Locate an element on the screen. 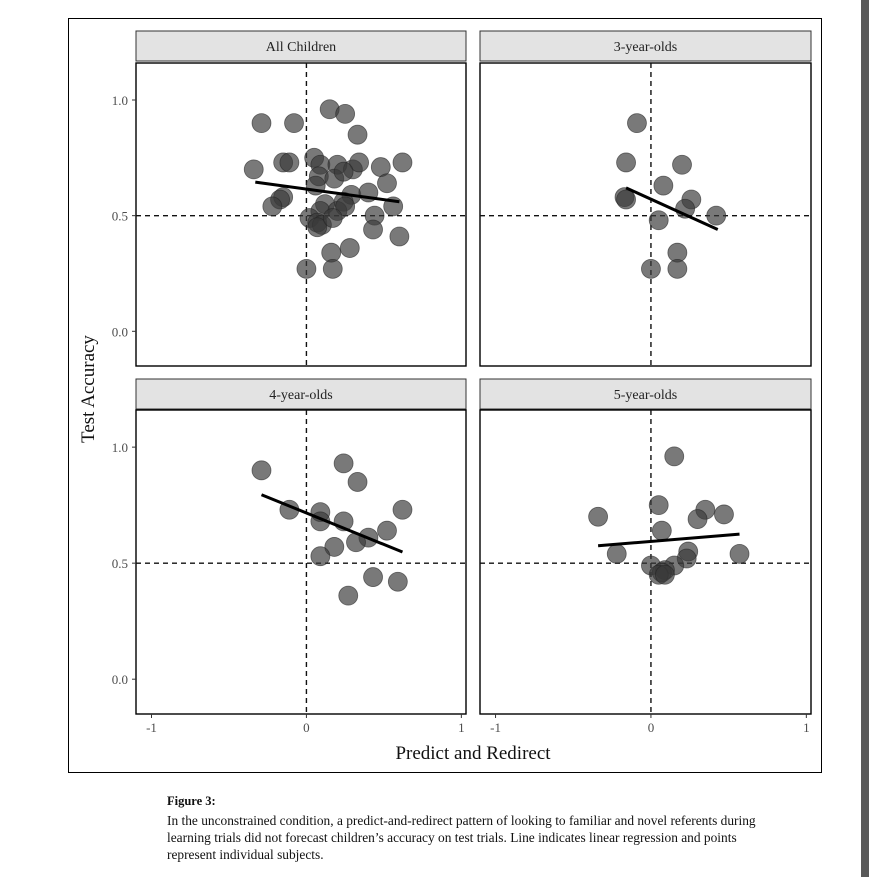 The image size is (869, 877). y-axis-title: Test Accuracy is located at coordinates (88, 389).